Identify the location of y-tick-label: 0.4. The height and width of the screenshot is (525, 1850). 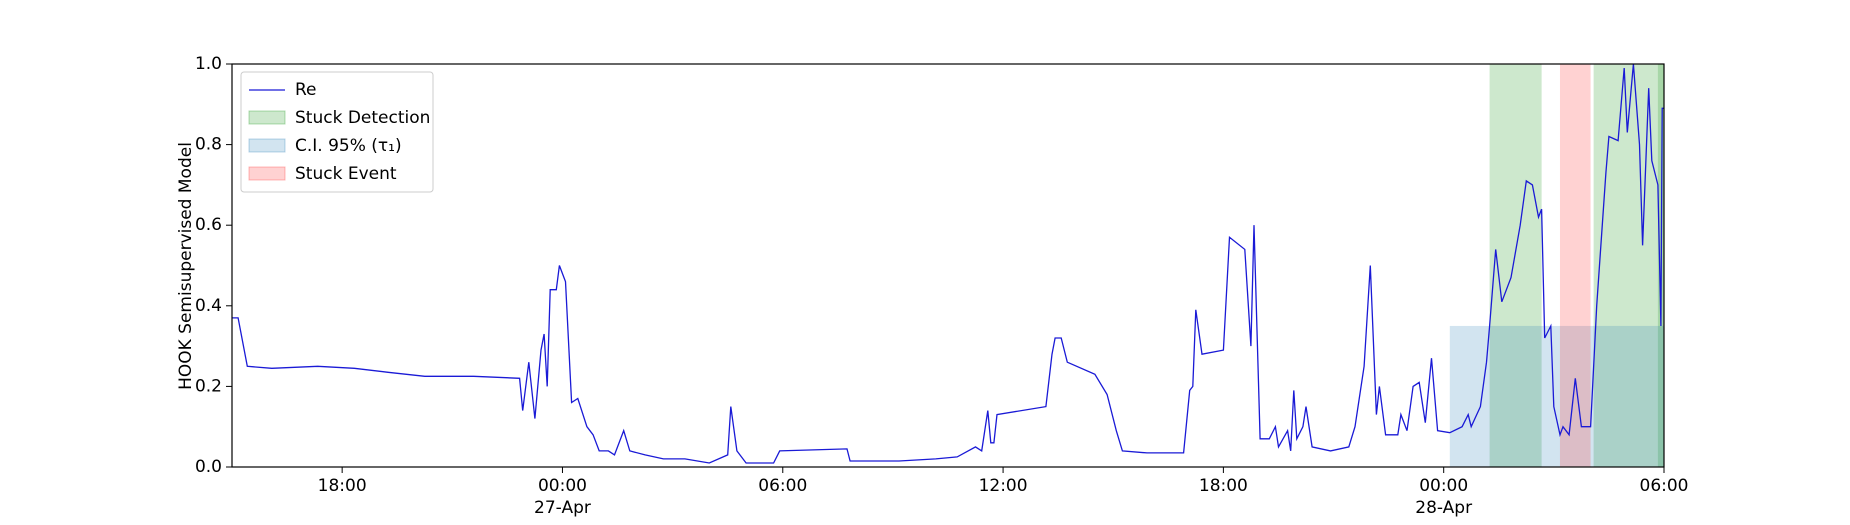
(208, 306).